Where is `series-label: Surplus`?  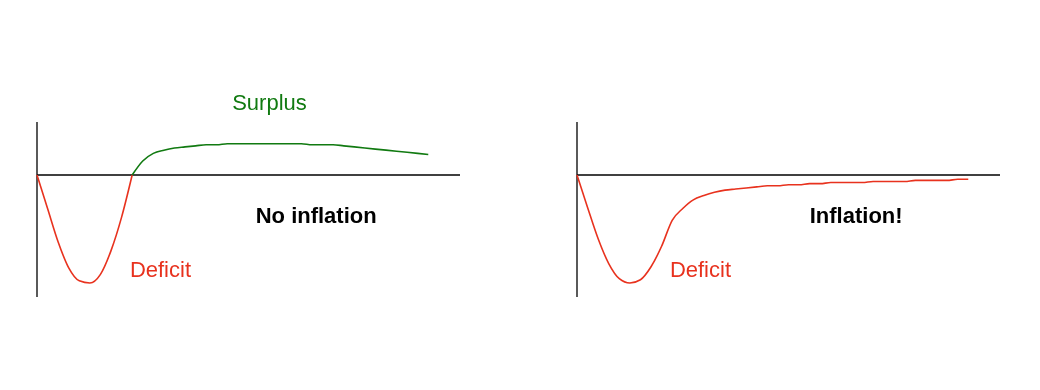 series-label: Surplus is located at coordinates (269, 102).